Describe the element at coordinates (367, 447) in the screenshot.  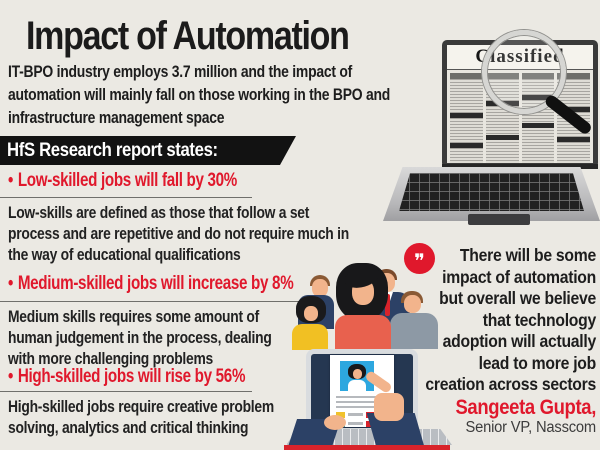
I see `illustration-red-bar` at that location.